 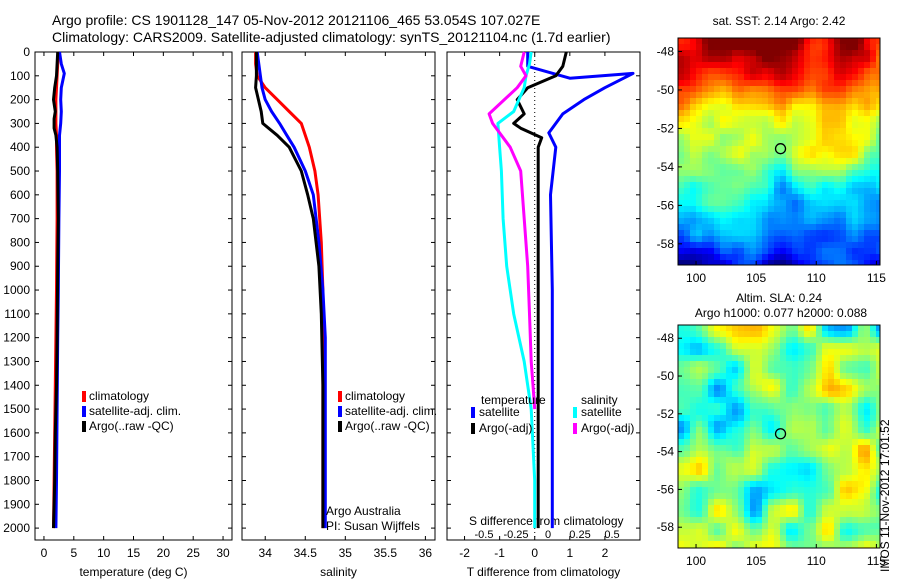 What do you see at coordinates (666, 414) in the screenshot?
I see `sla-map-ytick-label: -52` at bounding box center [666, 414].